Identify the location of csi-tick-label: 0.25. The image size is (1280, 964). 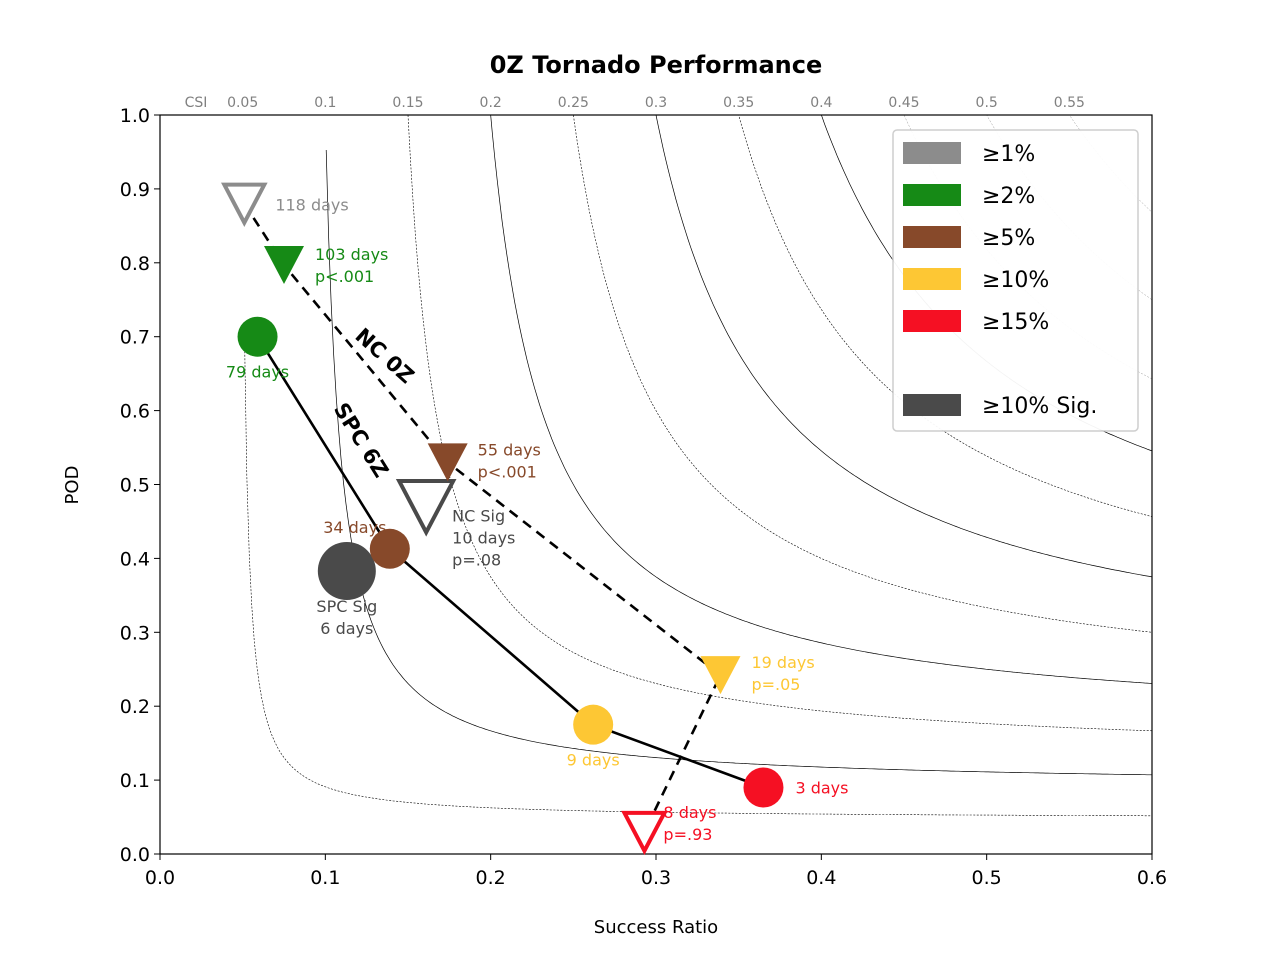
(573, 103).